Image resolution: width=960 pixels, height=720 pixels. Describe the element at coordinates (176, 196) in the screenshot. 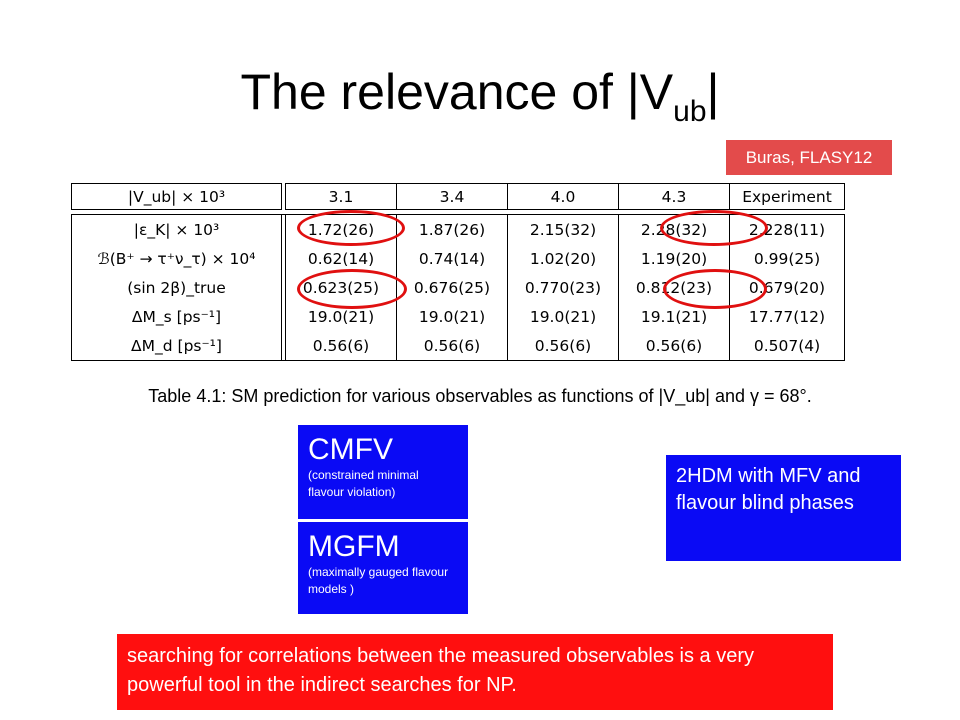

I see `header-vub: |V_ub| × 10³` at that location.